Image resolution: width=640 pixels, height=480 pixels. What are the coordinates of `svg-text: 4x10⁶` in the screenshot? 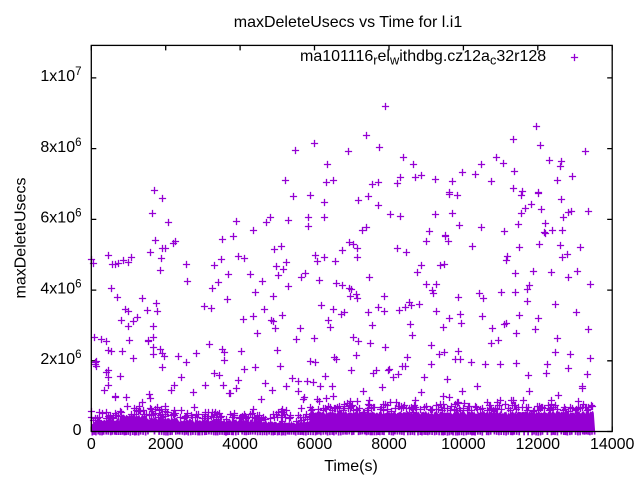 It's located at (60, 287).